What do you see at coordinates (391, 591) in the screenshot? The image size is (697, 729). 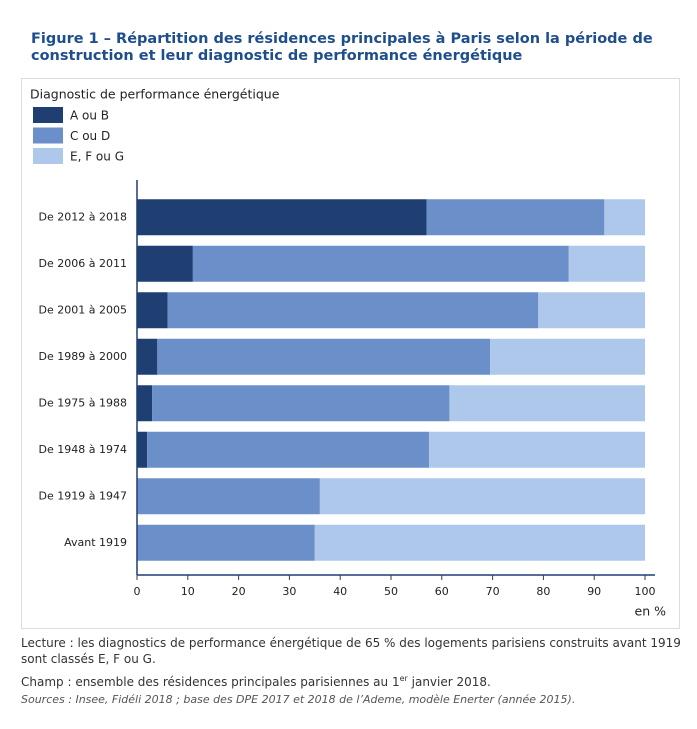 I see `x-tick-label: 50` at bounding box center [391, 591].